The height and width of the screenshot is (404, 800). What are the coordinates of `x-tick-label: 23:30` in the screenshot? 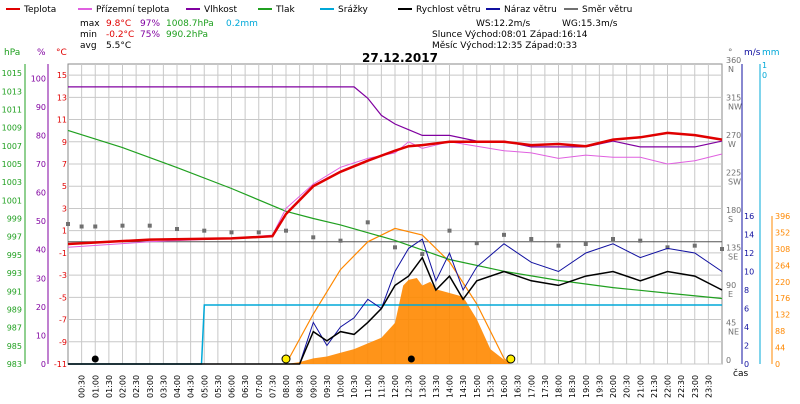 It's located at (708, 386).